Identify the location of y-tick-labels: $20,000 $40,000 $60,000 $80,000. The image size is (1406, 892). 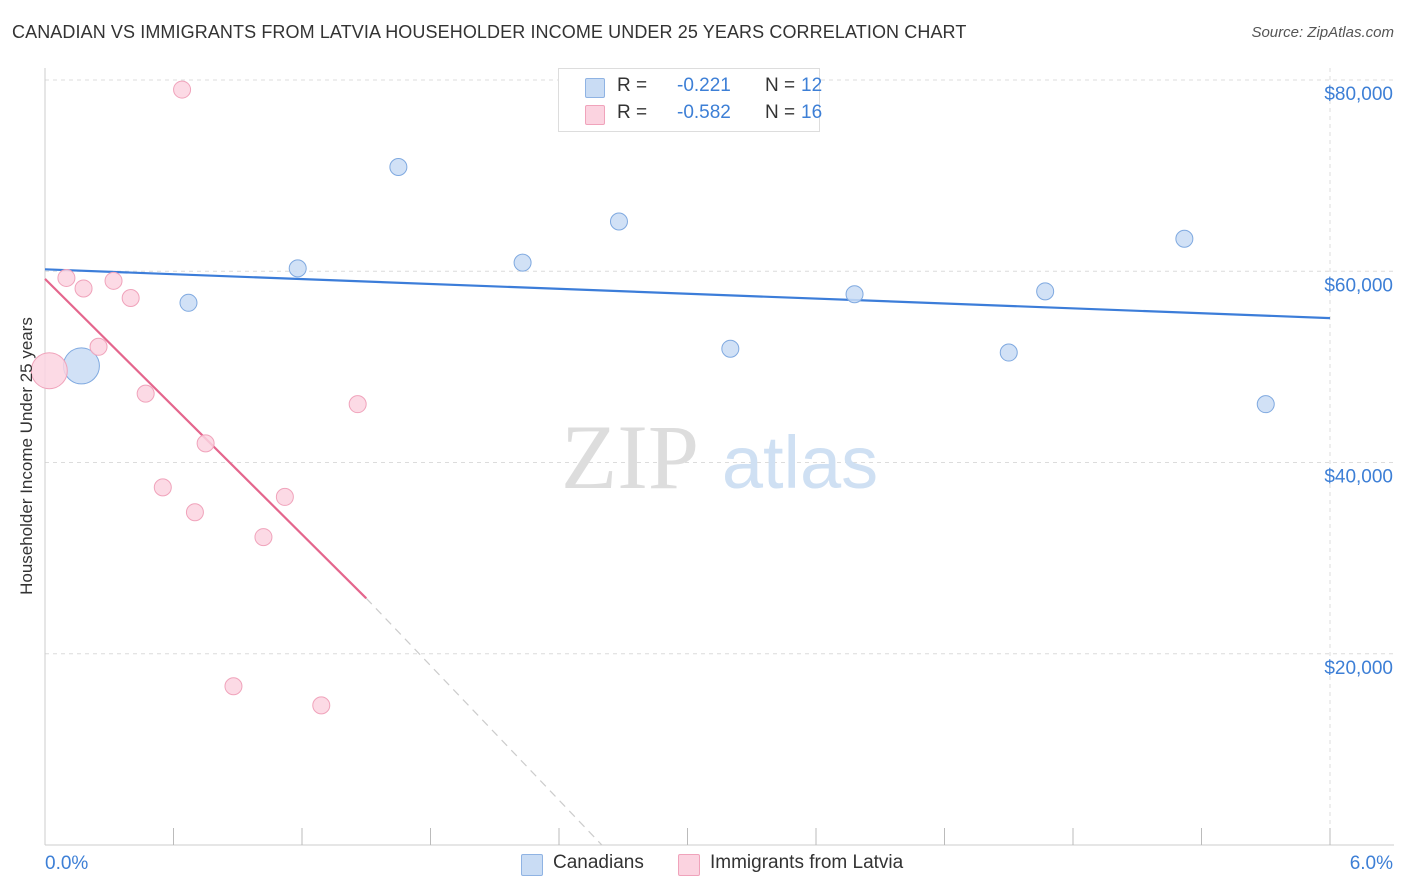
(1358, 381).